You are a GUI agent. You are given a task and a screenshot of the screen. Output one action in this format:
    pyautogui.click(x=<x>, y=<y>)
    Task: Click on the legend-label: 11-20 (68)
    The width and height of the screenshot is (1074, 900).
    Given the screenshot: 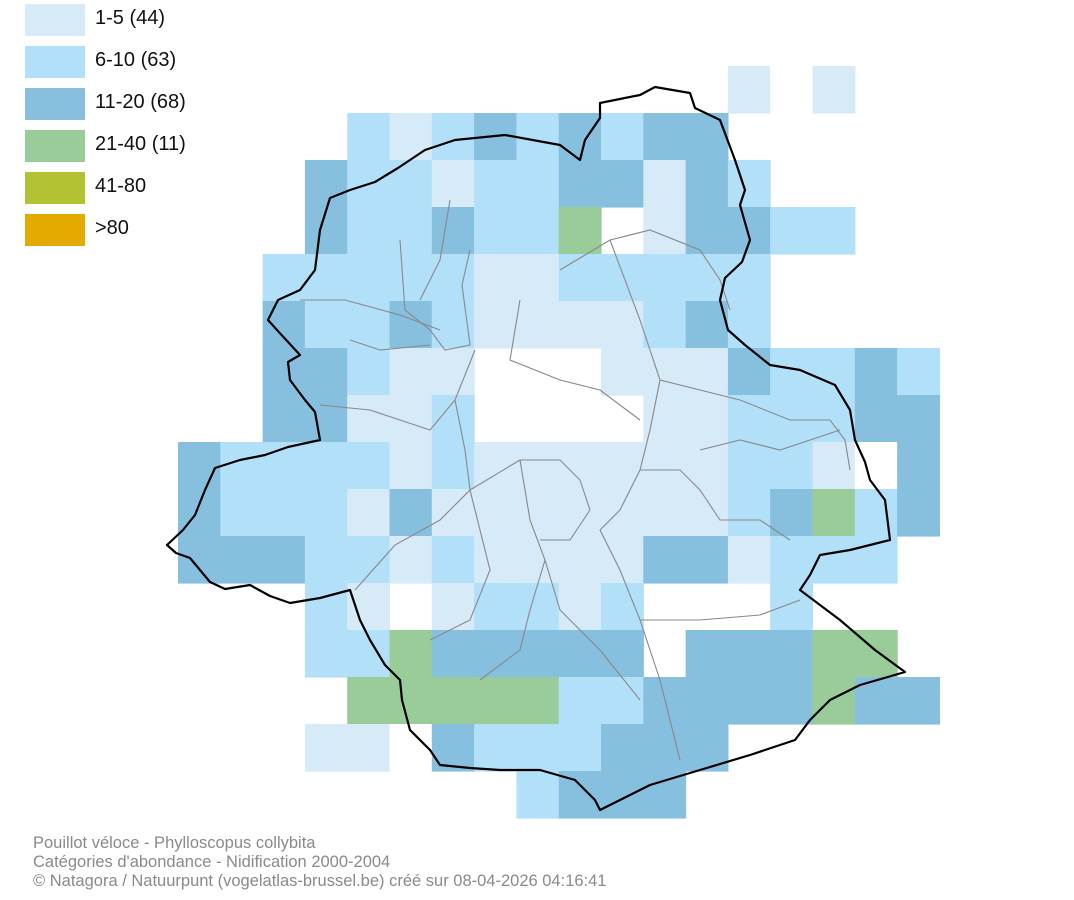 What is the action you would take?
    pyautogui.click(x=140, y=102)
    